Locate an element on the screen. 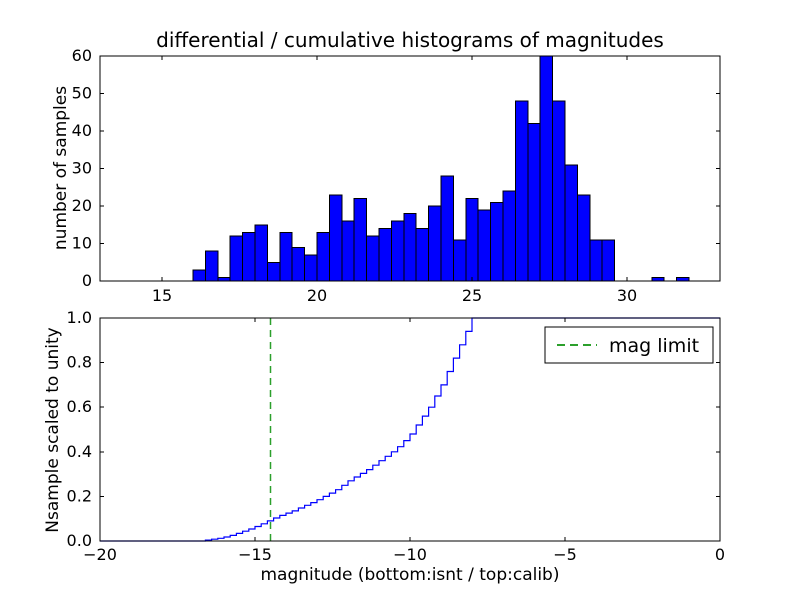 The height and width of the screenshot is (600, 800). y-tick-label: 0.0 is located at coordinates (79, 540).